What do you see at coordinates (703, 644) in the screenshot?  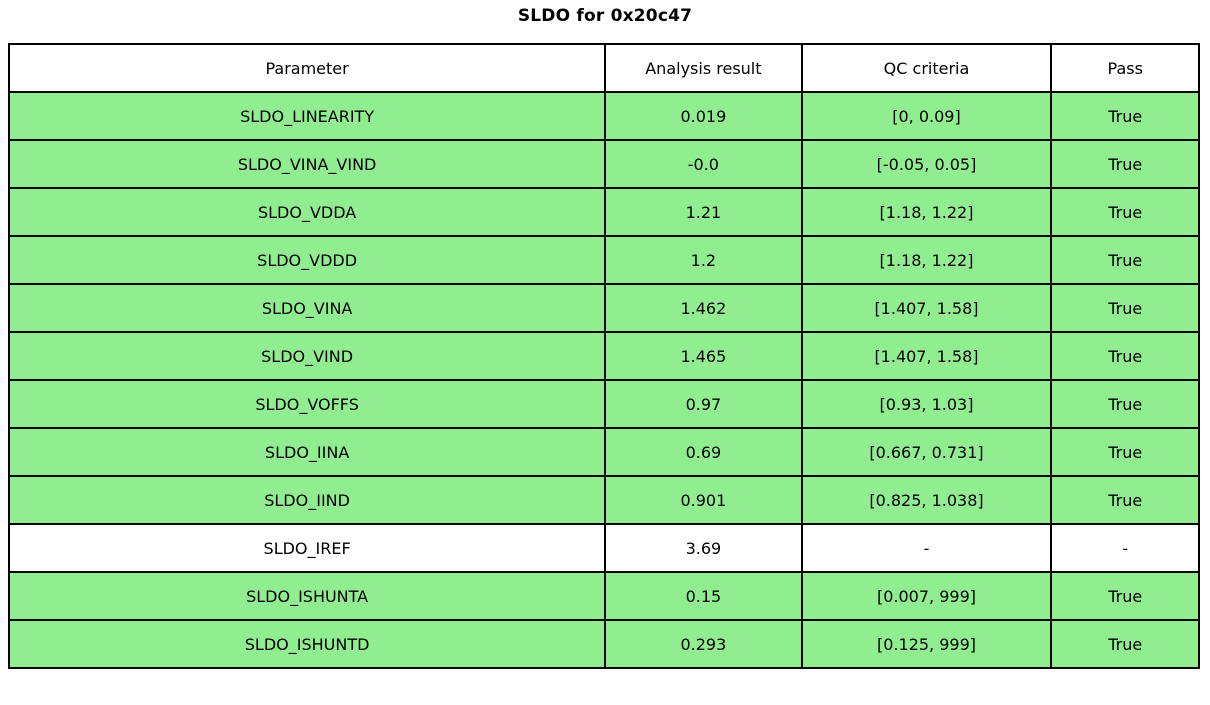 I see `result-cell: 0.293` at bounding box center [703, 644].